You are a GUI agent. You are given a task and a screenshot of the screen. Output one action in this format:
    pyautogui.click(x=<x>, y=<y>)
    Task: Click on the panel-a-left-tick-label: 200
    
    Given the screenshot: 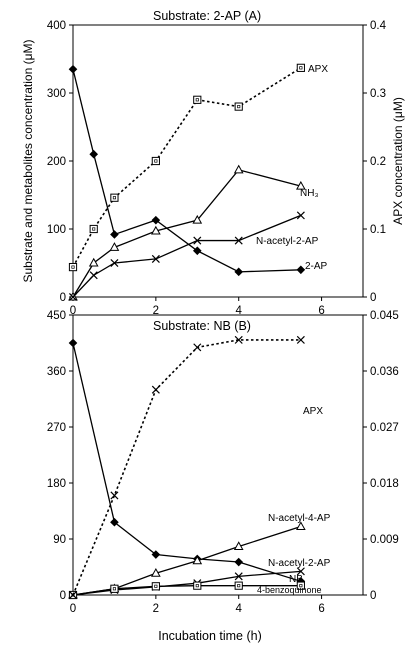 What is the action you would take?
    pyautogui.click(x=56, y=162)
    